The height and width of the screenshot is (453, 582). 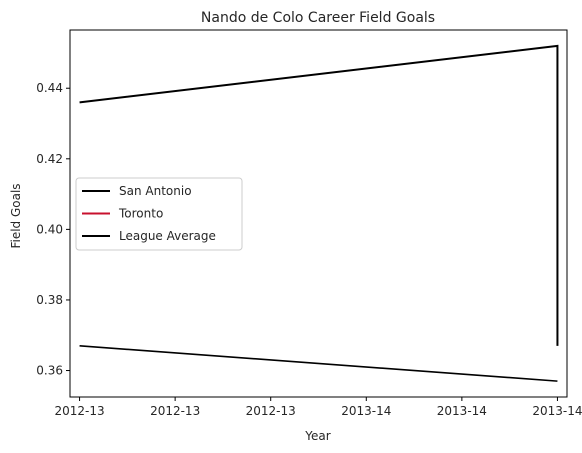 What do you see at coordinates (317, 436) in the screenshot?
I see `x-axis-label: Year` at bounding box center [317, 436].